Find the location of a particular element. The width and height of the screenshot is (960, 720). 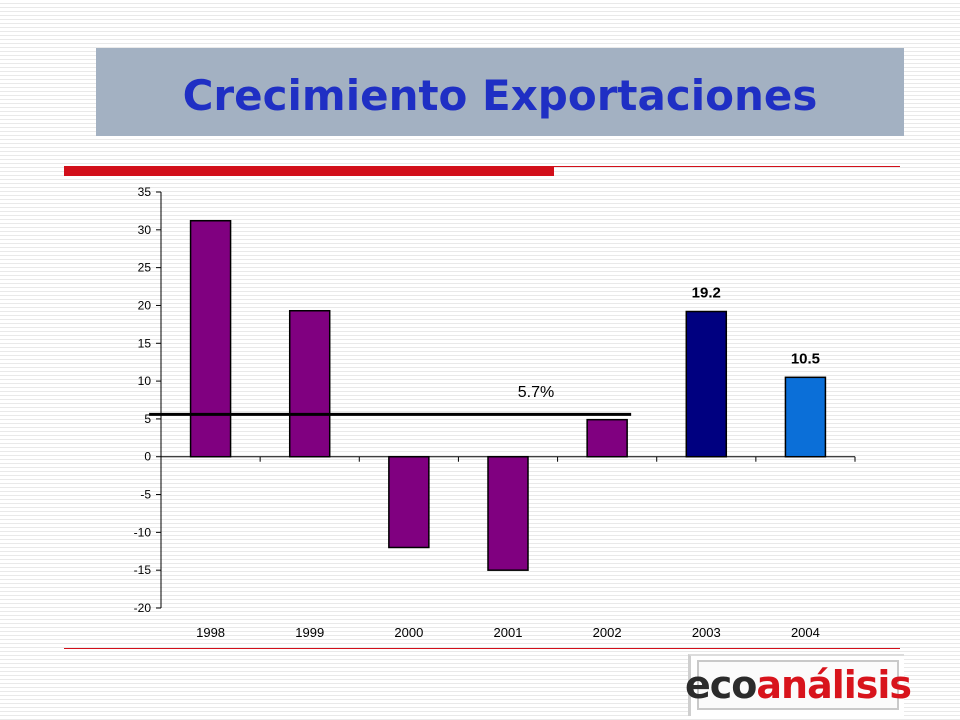

x-tick-label: 1998 is located at coordinates (210, 632).